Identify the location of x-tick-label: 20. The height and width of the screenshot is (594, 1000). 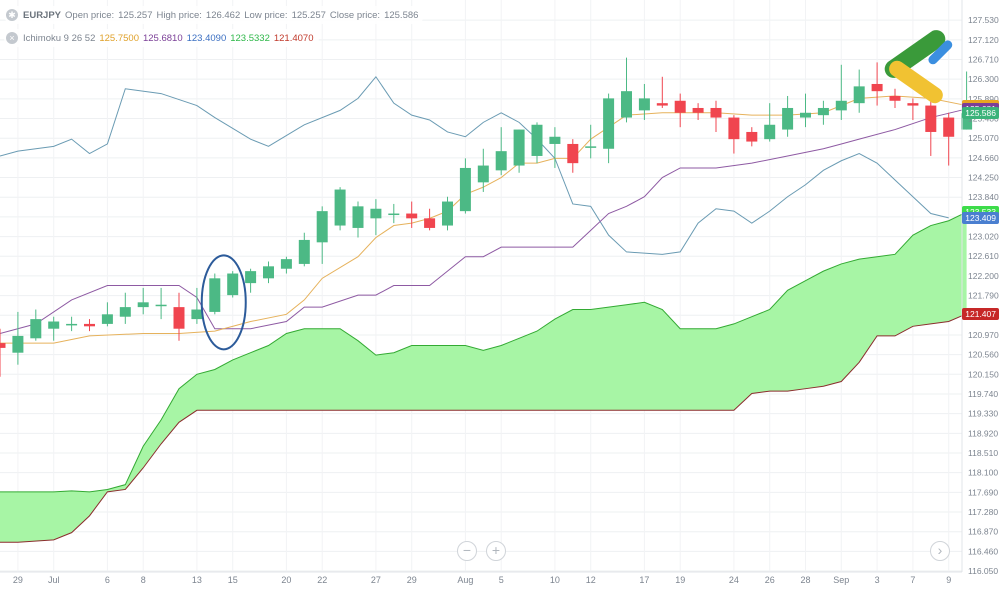
(286, 580).